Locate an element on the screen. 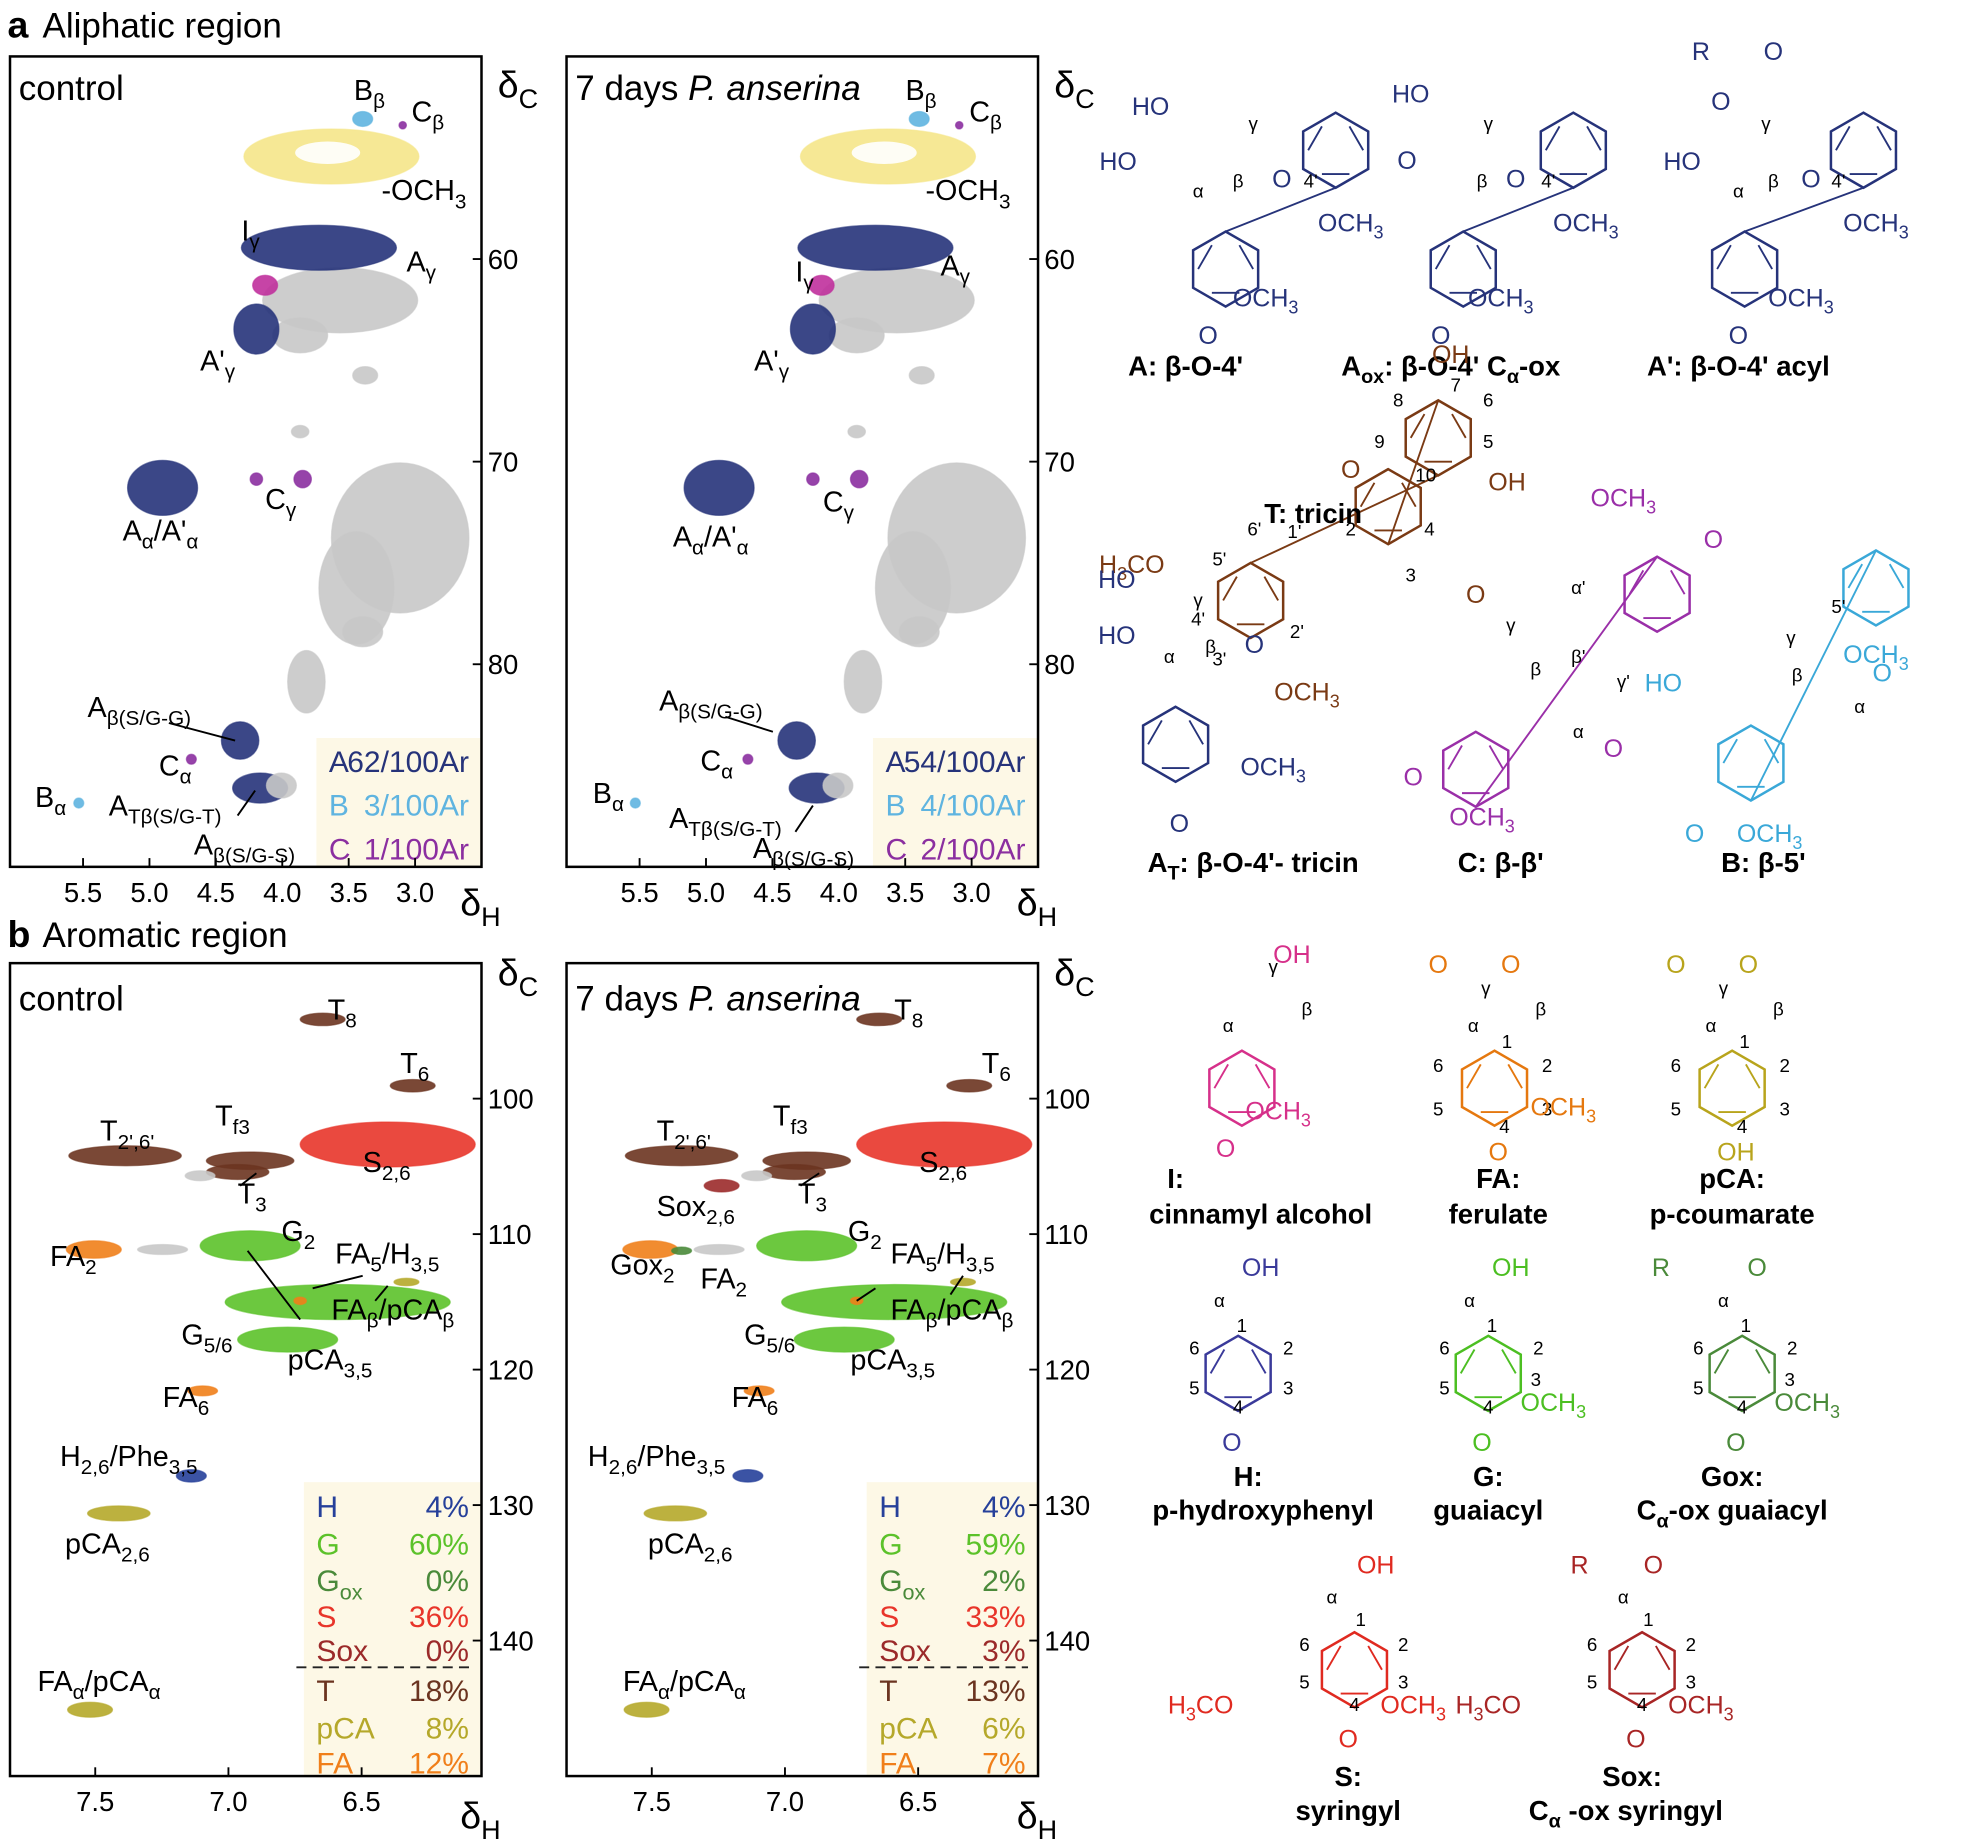 This screenshot has height=1845, width=1961. y-tick-label: 80 is located at coordinates (1059, 664).